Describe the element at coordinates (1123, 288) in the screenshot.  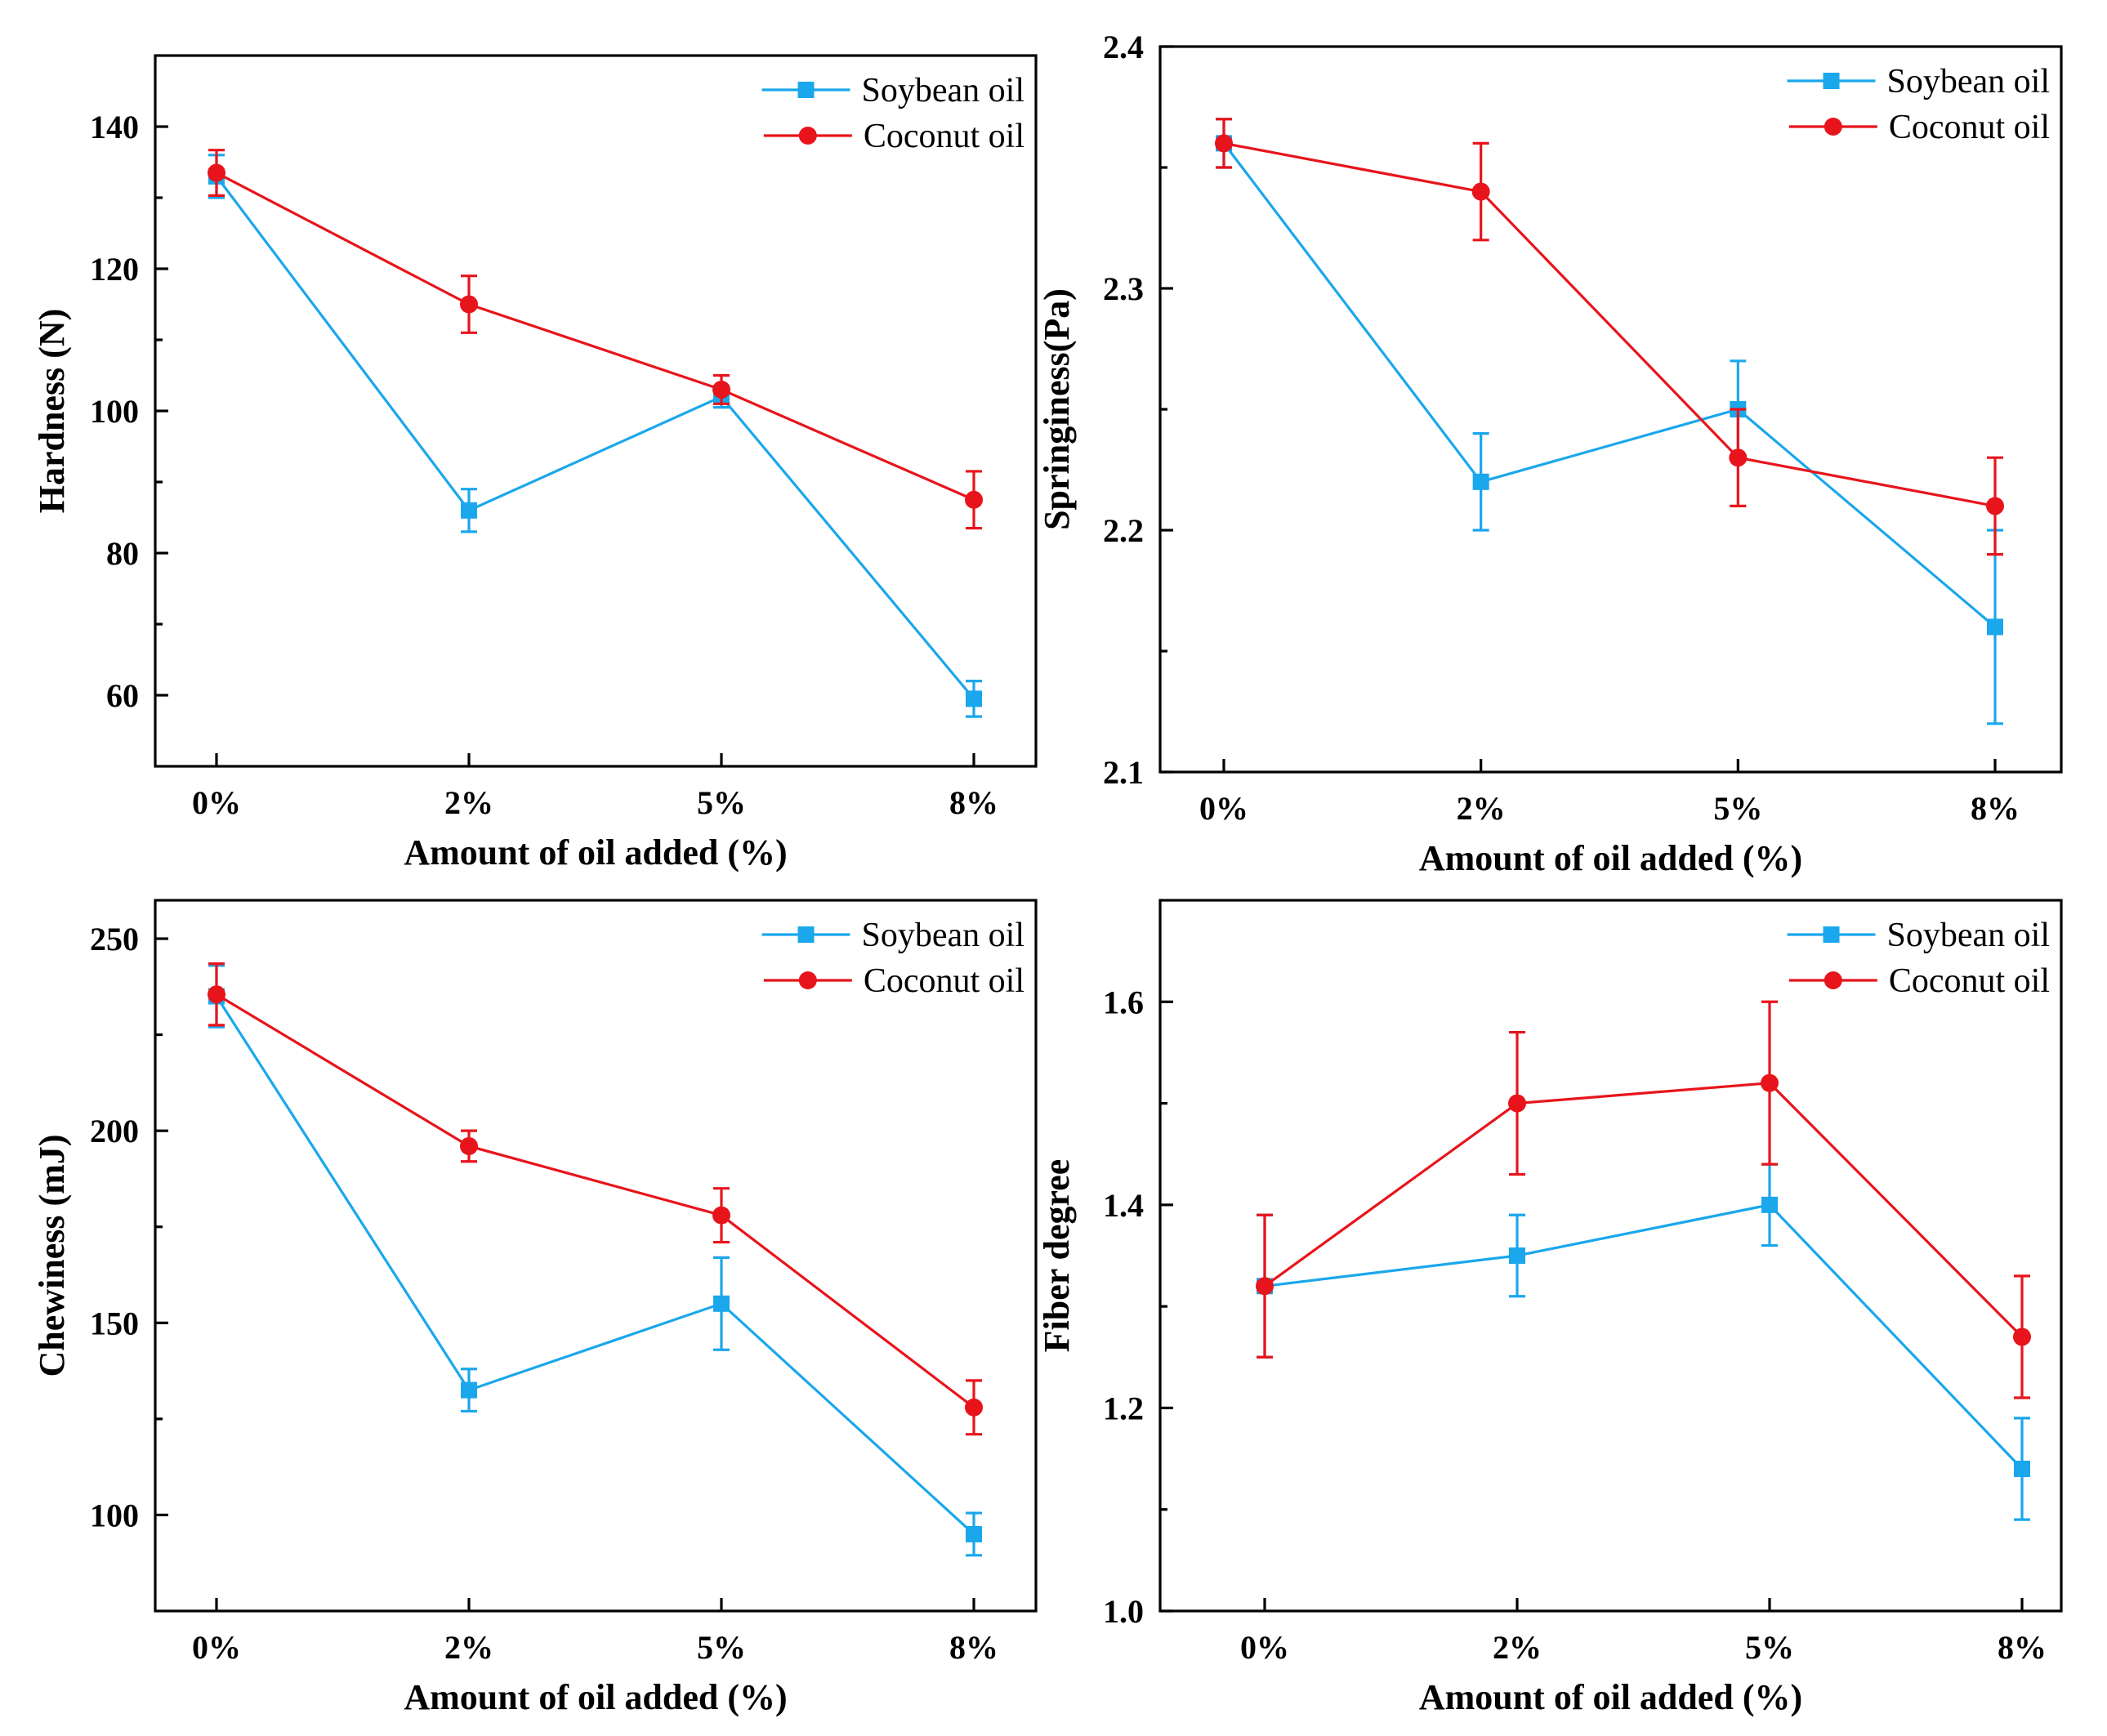
I see `y-tick-label: 2.3` at that location.